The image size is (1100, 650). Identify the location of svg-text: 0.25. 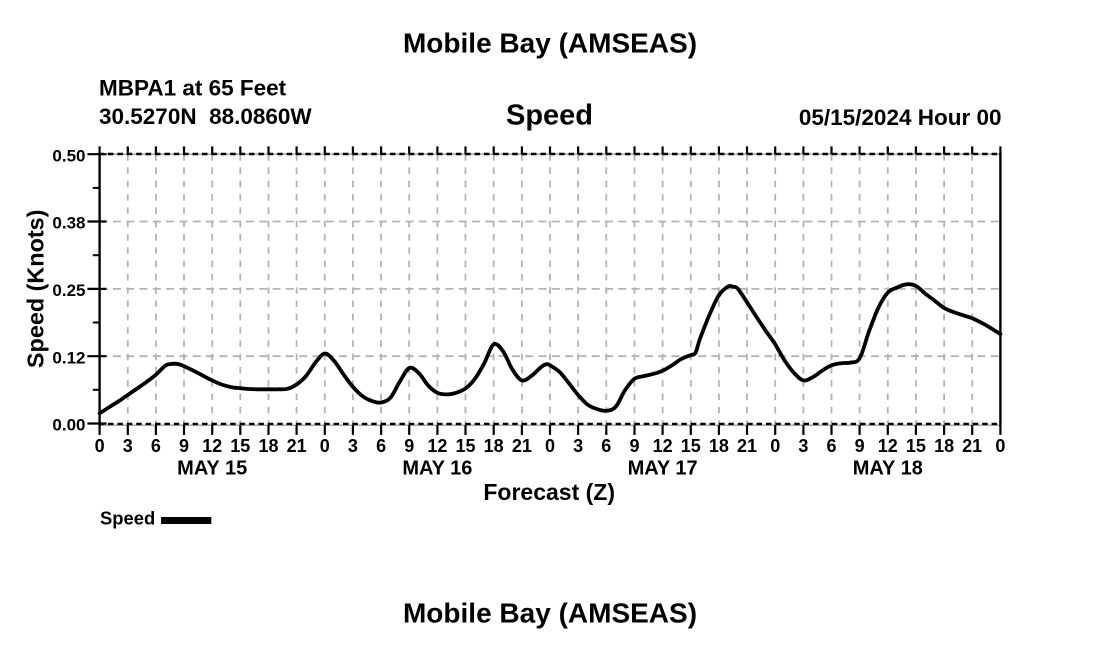
(68, 290).